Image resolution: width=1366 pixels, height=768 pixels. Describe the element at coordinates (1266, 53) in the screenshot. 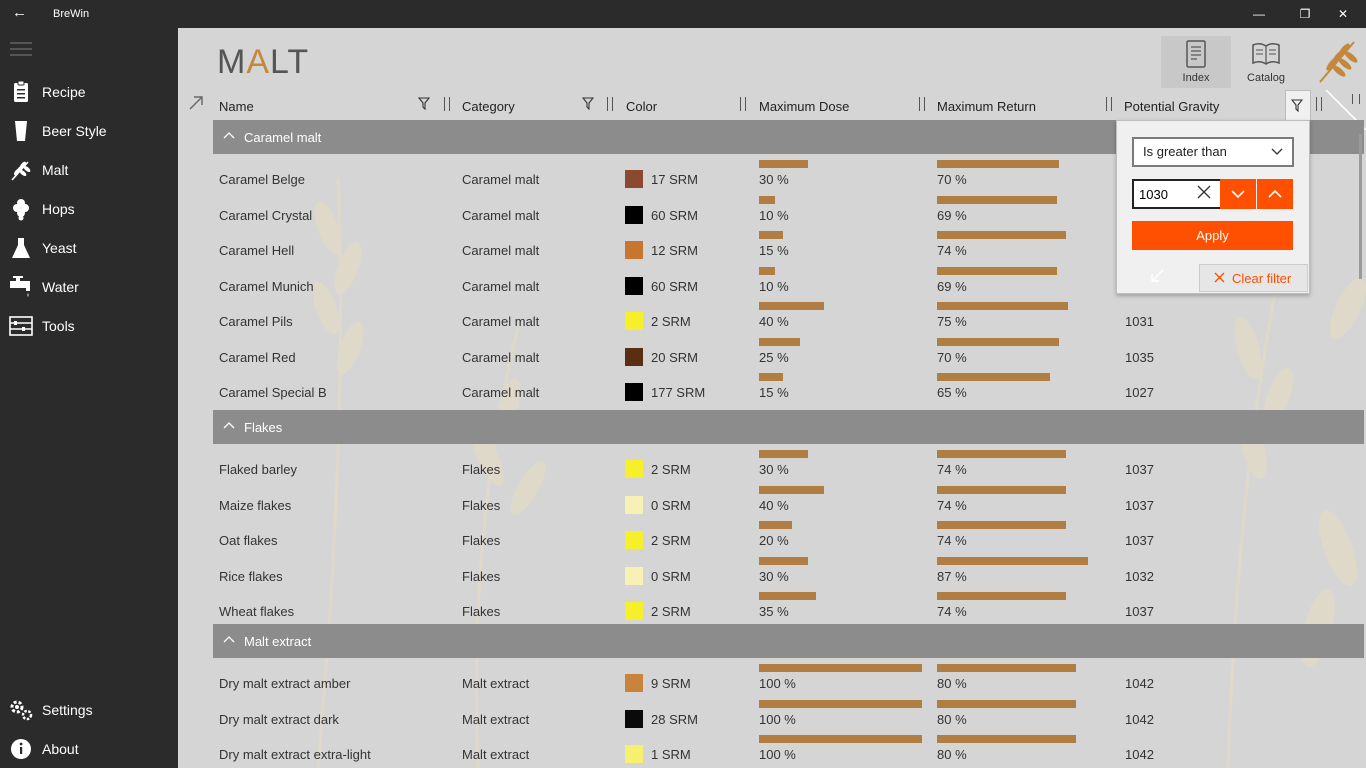

I see `open-book-icon` at that location.